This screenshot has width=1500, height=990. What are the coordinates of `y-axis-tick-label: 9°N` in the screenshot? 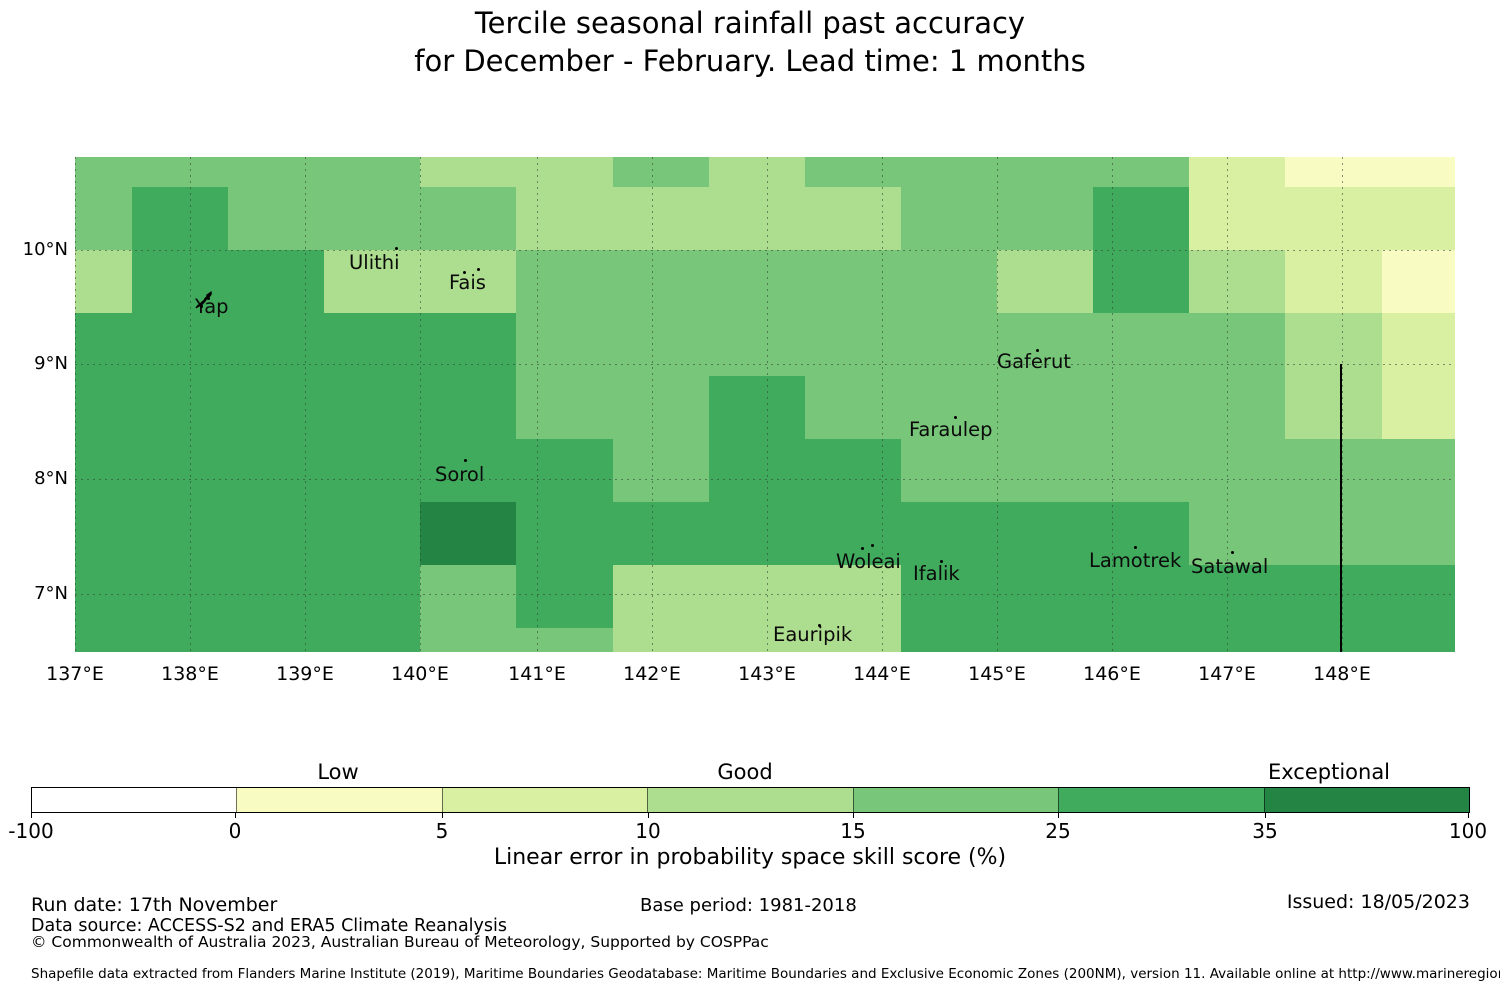 It's located at (51, 363).